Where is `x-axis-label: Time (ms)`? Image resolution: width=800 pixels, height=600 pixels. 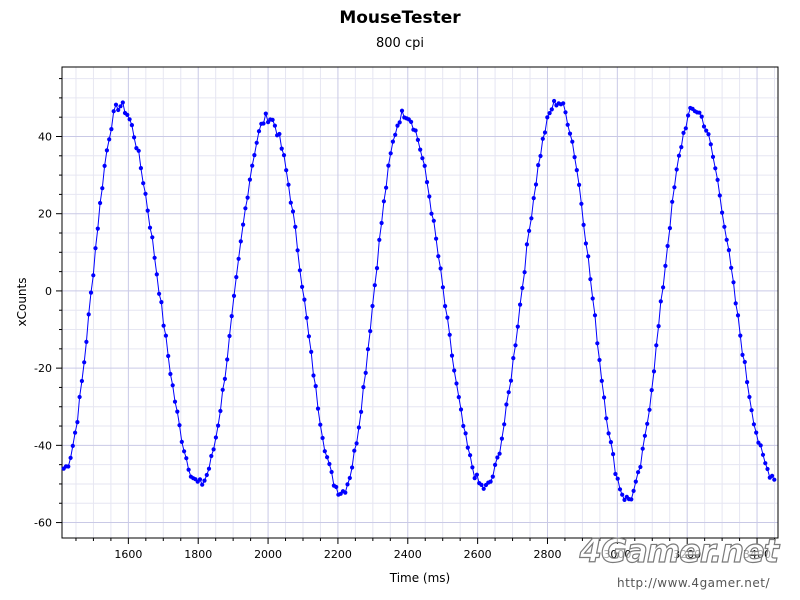 x-axis-label: Time (ms) is located at coordinates (420, 578).